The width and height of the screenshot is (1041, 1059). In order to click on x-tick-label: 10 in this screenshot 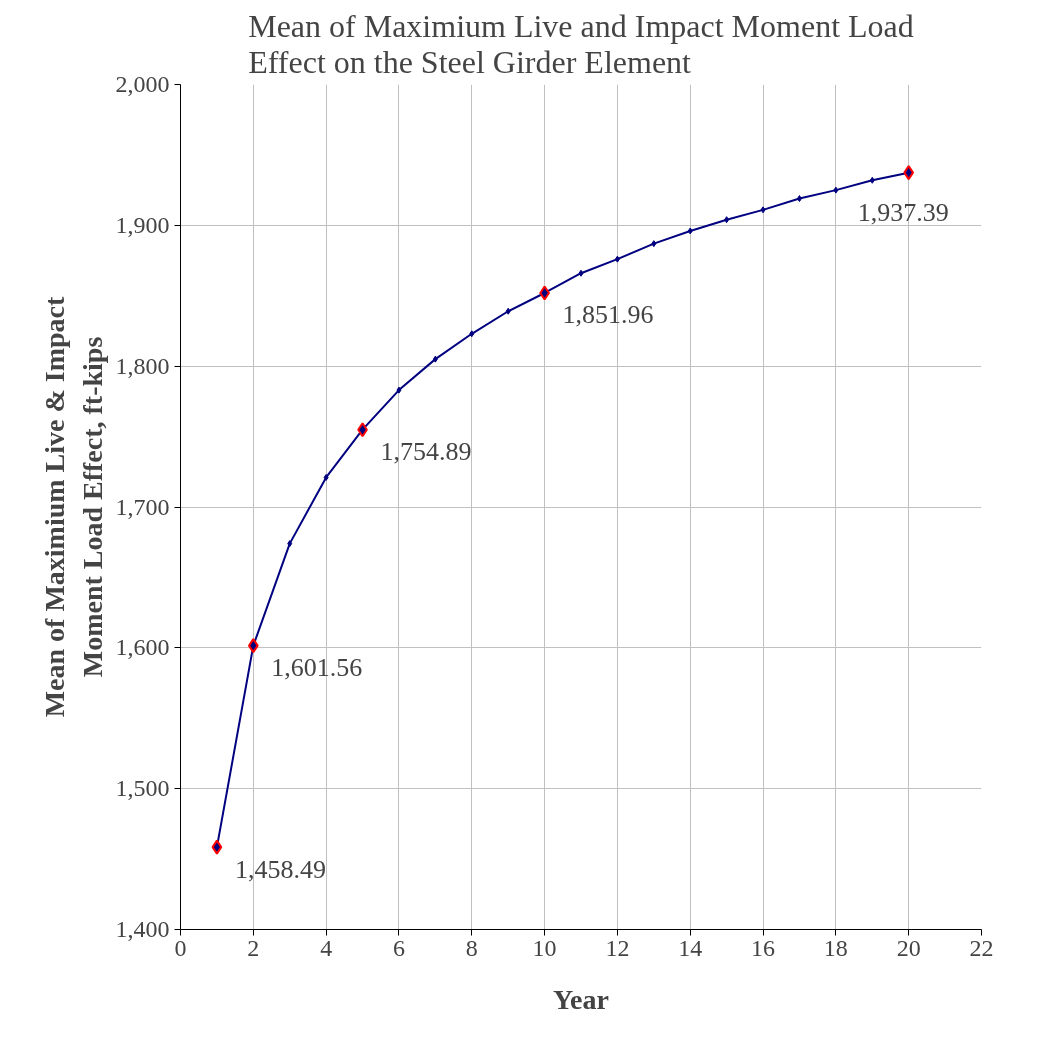, I will do `click(544, 947)`.